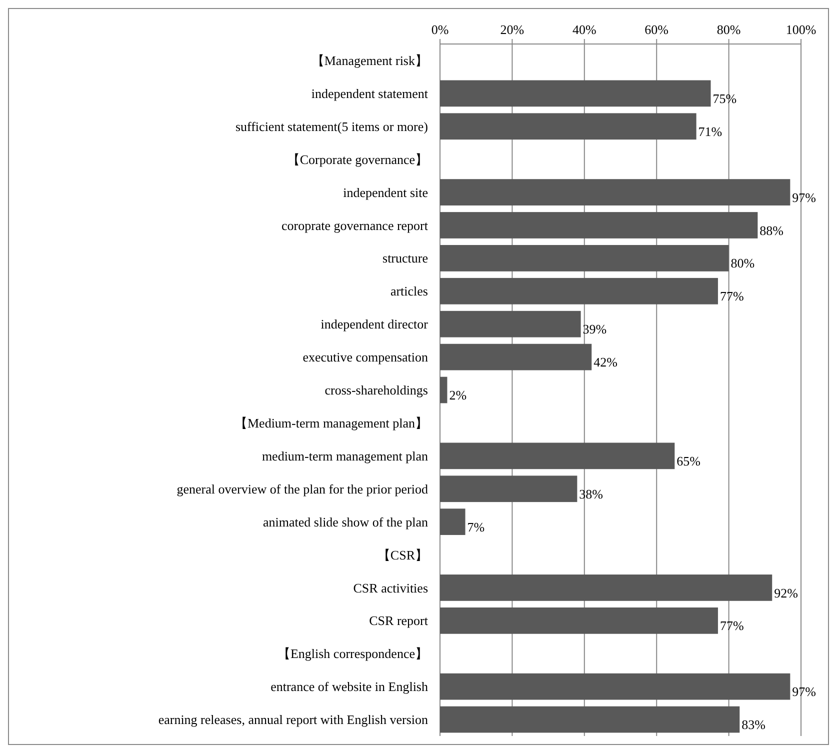  Describe the element at coordinates (409, 291) in the screenshot. I see `y-tick-label: articles` at that location.